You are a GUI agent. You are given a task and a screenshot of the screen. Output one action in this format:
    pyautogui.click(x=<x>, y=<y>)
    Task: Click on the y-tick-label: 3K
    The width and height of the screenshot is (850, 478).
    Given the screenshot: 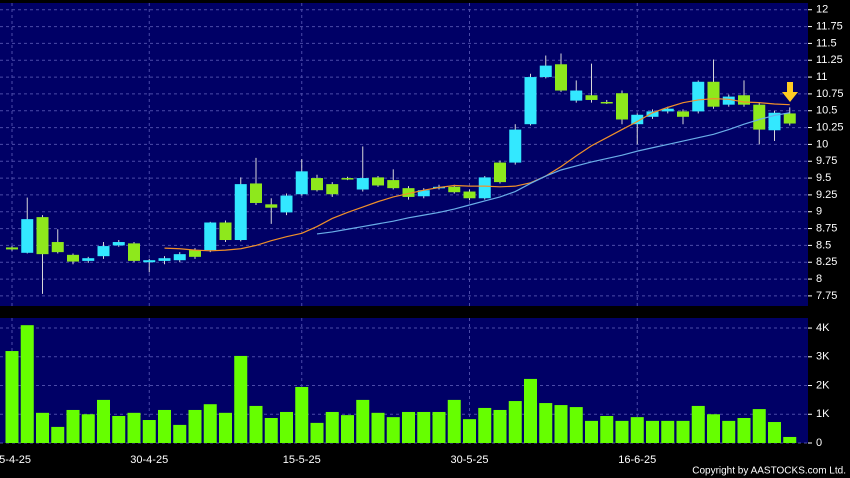 What is the action you would take?
    pyautogui.click(x=823, y=357)
    